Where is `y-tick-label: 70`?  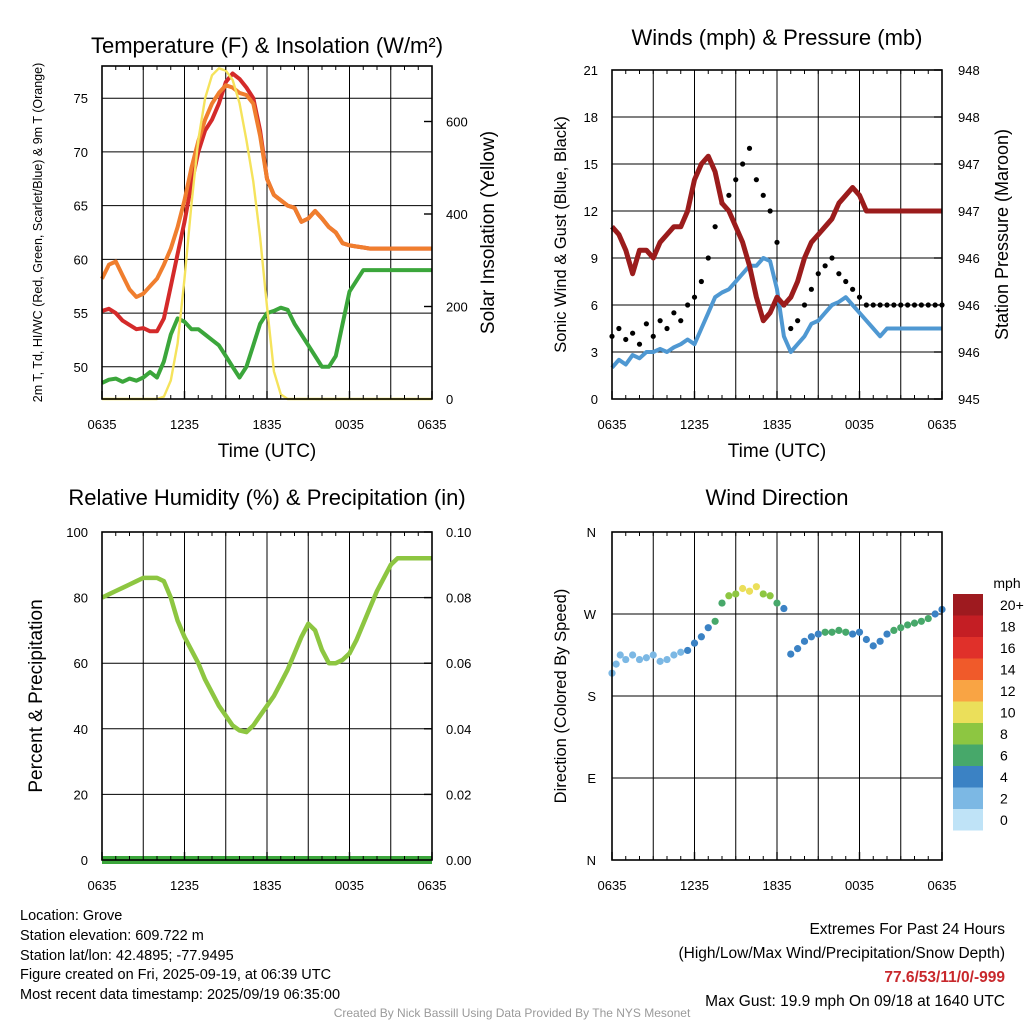 y-tick-label: 70 is located at coordinates (81, 152).